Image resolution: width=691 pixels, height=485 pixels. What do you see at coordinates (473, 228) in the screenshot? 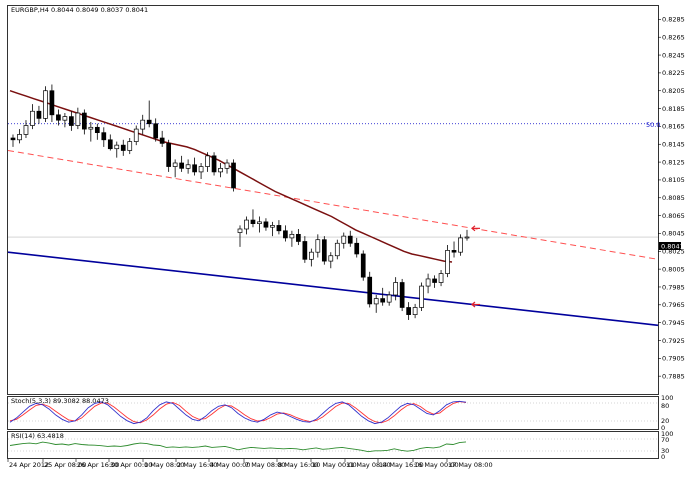
I see `arrow-upper-head` at bounding box center [473, 228].